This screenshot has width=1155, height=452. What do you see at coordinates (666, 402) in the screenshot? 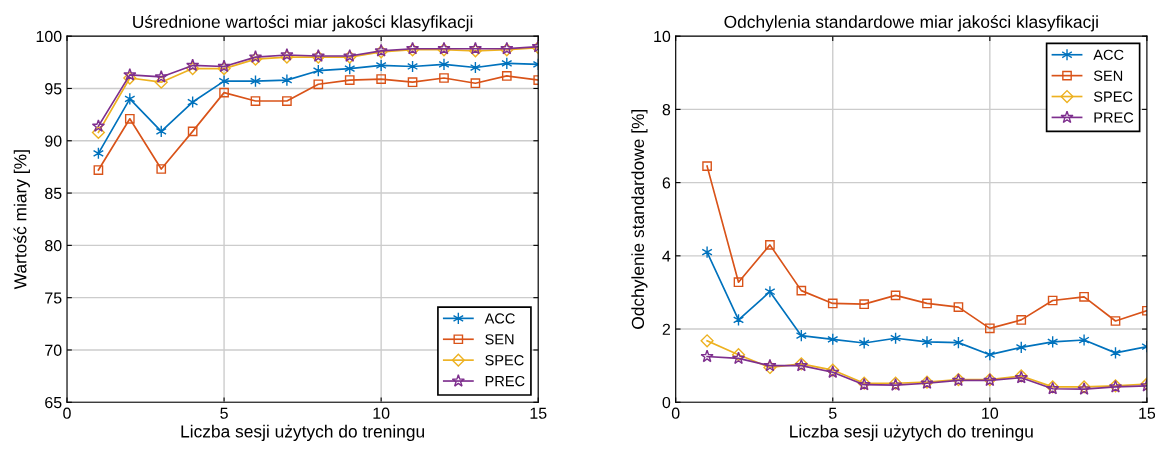
I see `y-tick-label: 0` at bounding box center [666, 402].